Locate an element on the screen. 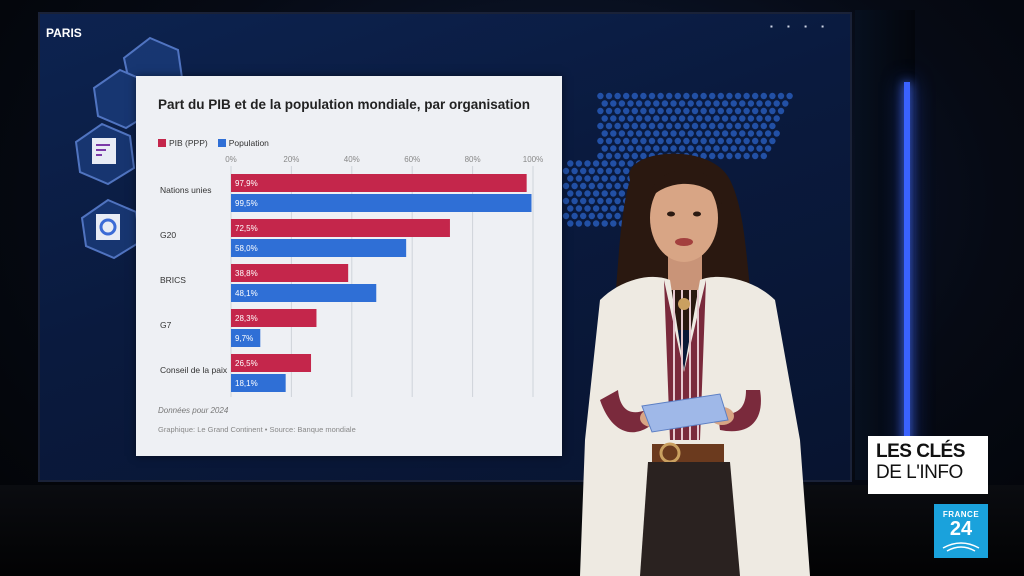 The image size is (1024, 576). legend-label-population: Population is located at coordinates (248, 143).